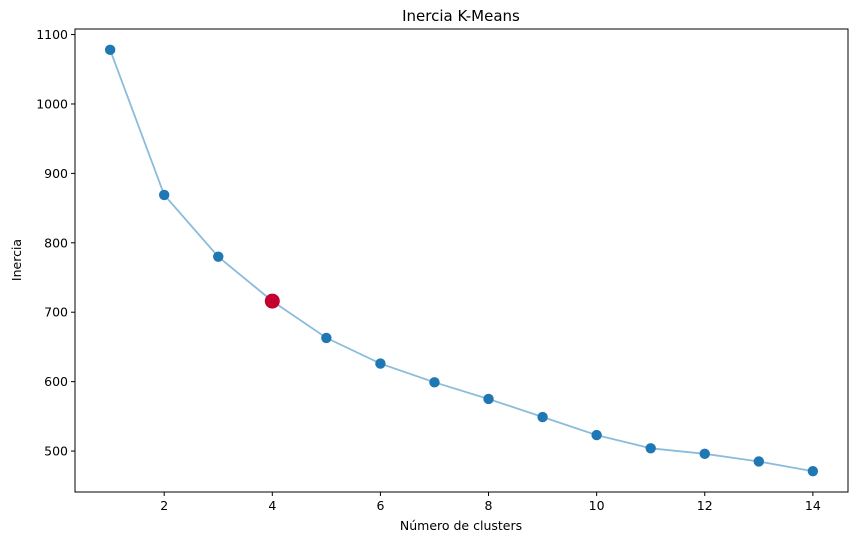  What do you see at coordinates (56, 312) in the screenshot?
I see `y-tick-label: 700` at bounding box center [56, 312].